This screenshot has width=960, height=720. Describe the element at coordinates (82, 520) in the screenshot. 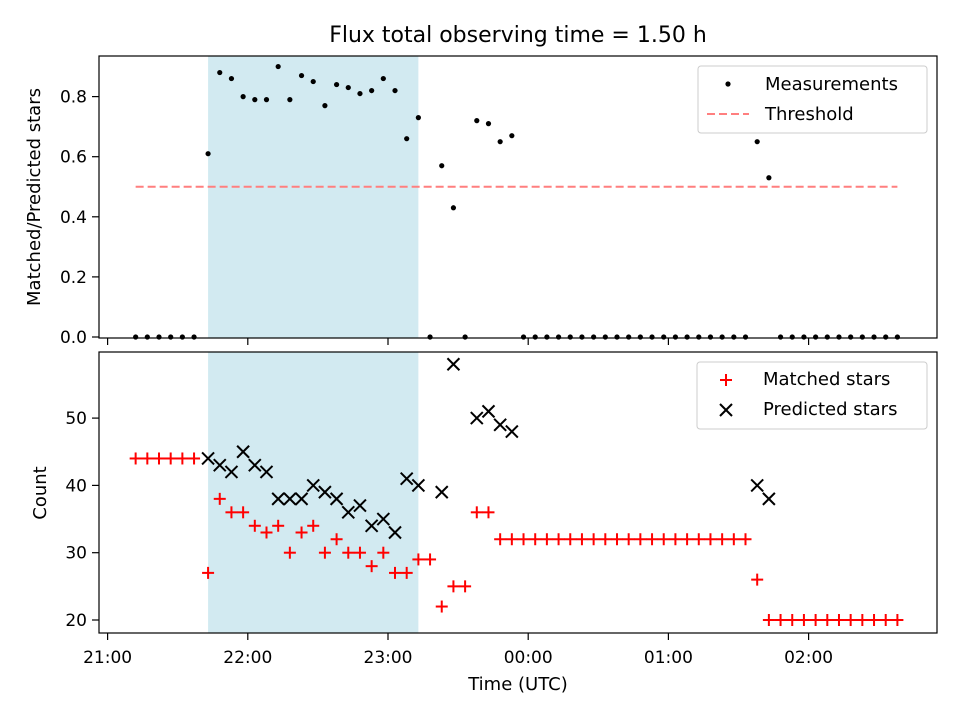

I see `bottom-y-ticks: 20 30 40 50` at that location.